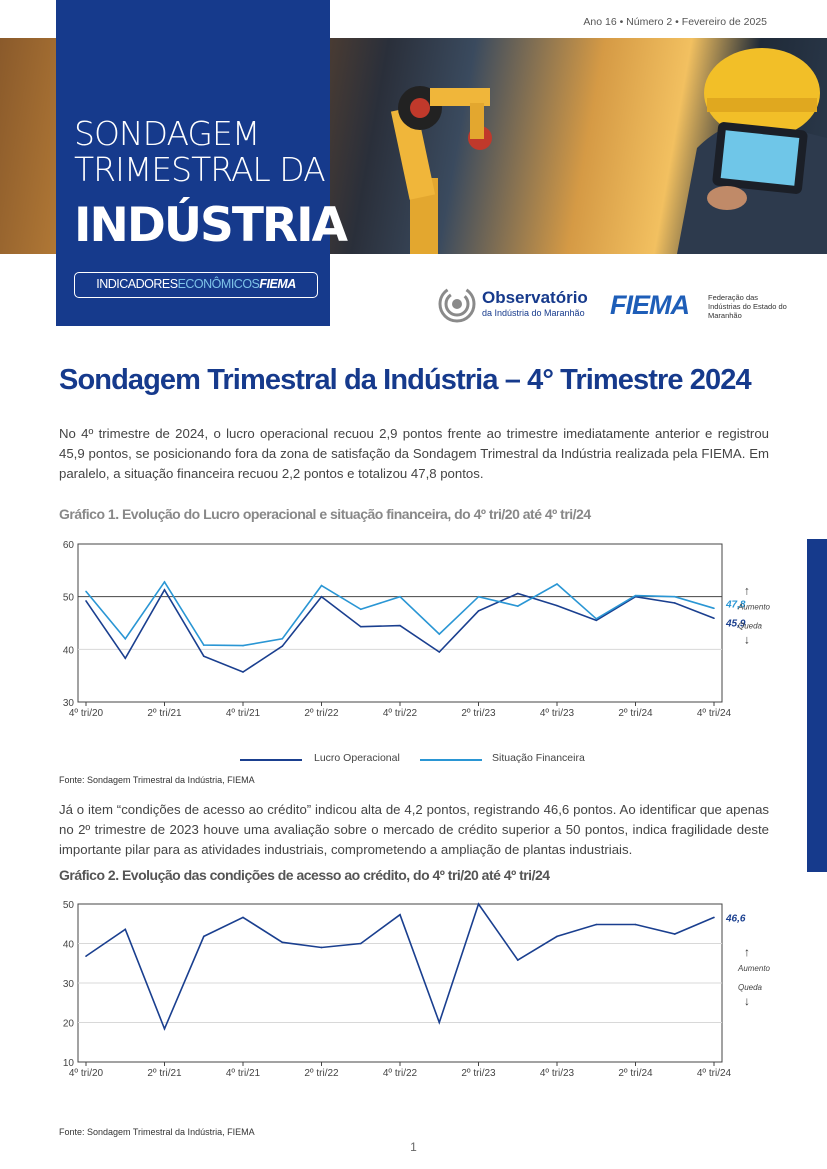  What do you see at coordinates (735, 604) in the screenshot?
I see `end-value-label-1: 47,8` at bounding box center [735, 604].